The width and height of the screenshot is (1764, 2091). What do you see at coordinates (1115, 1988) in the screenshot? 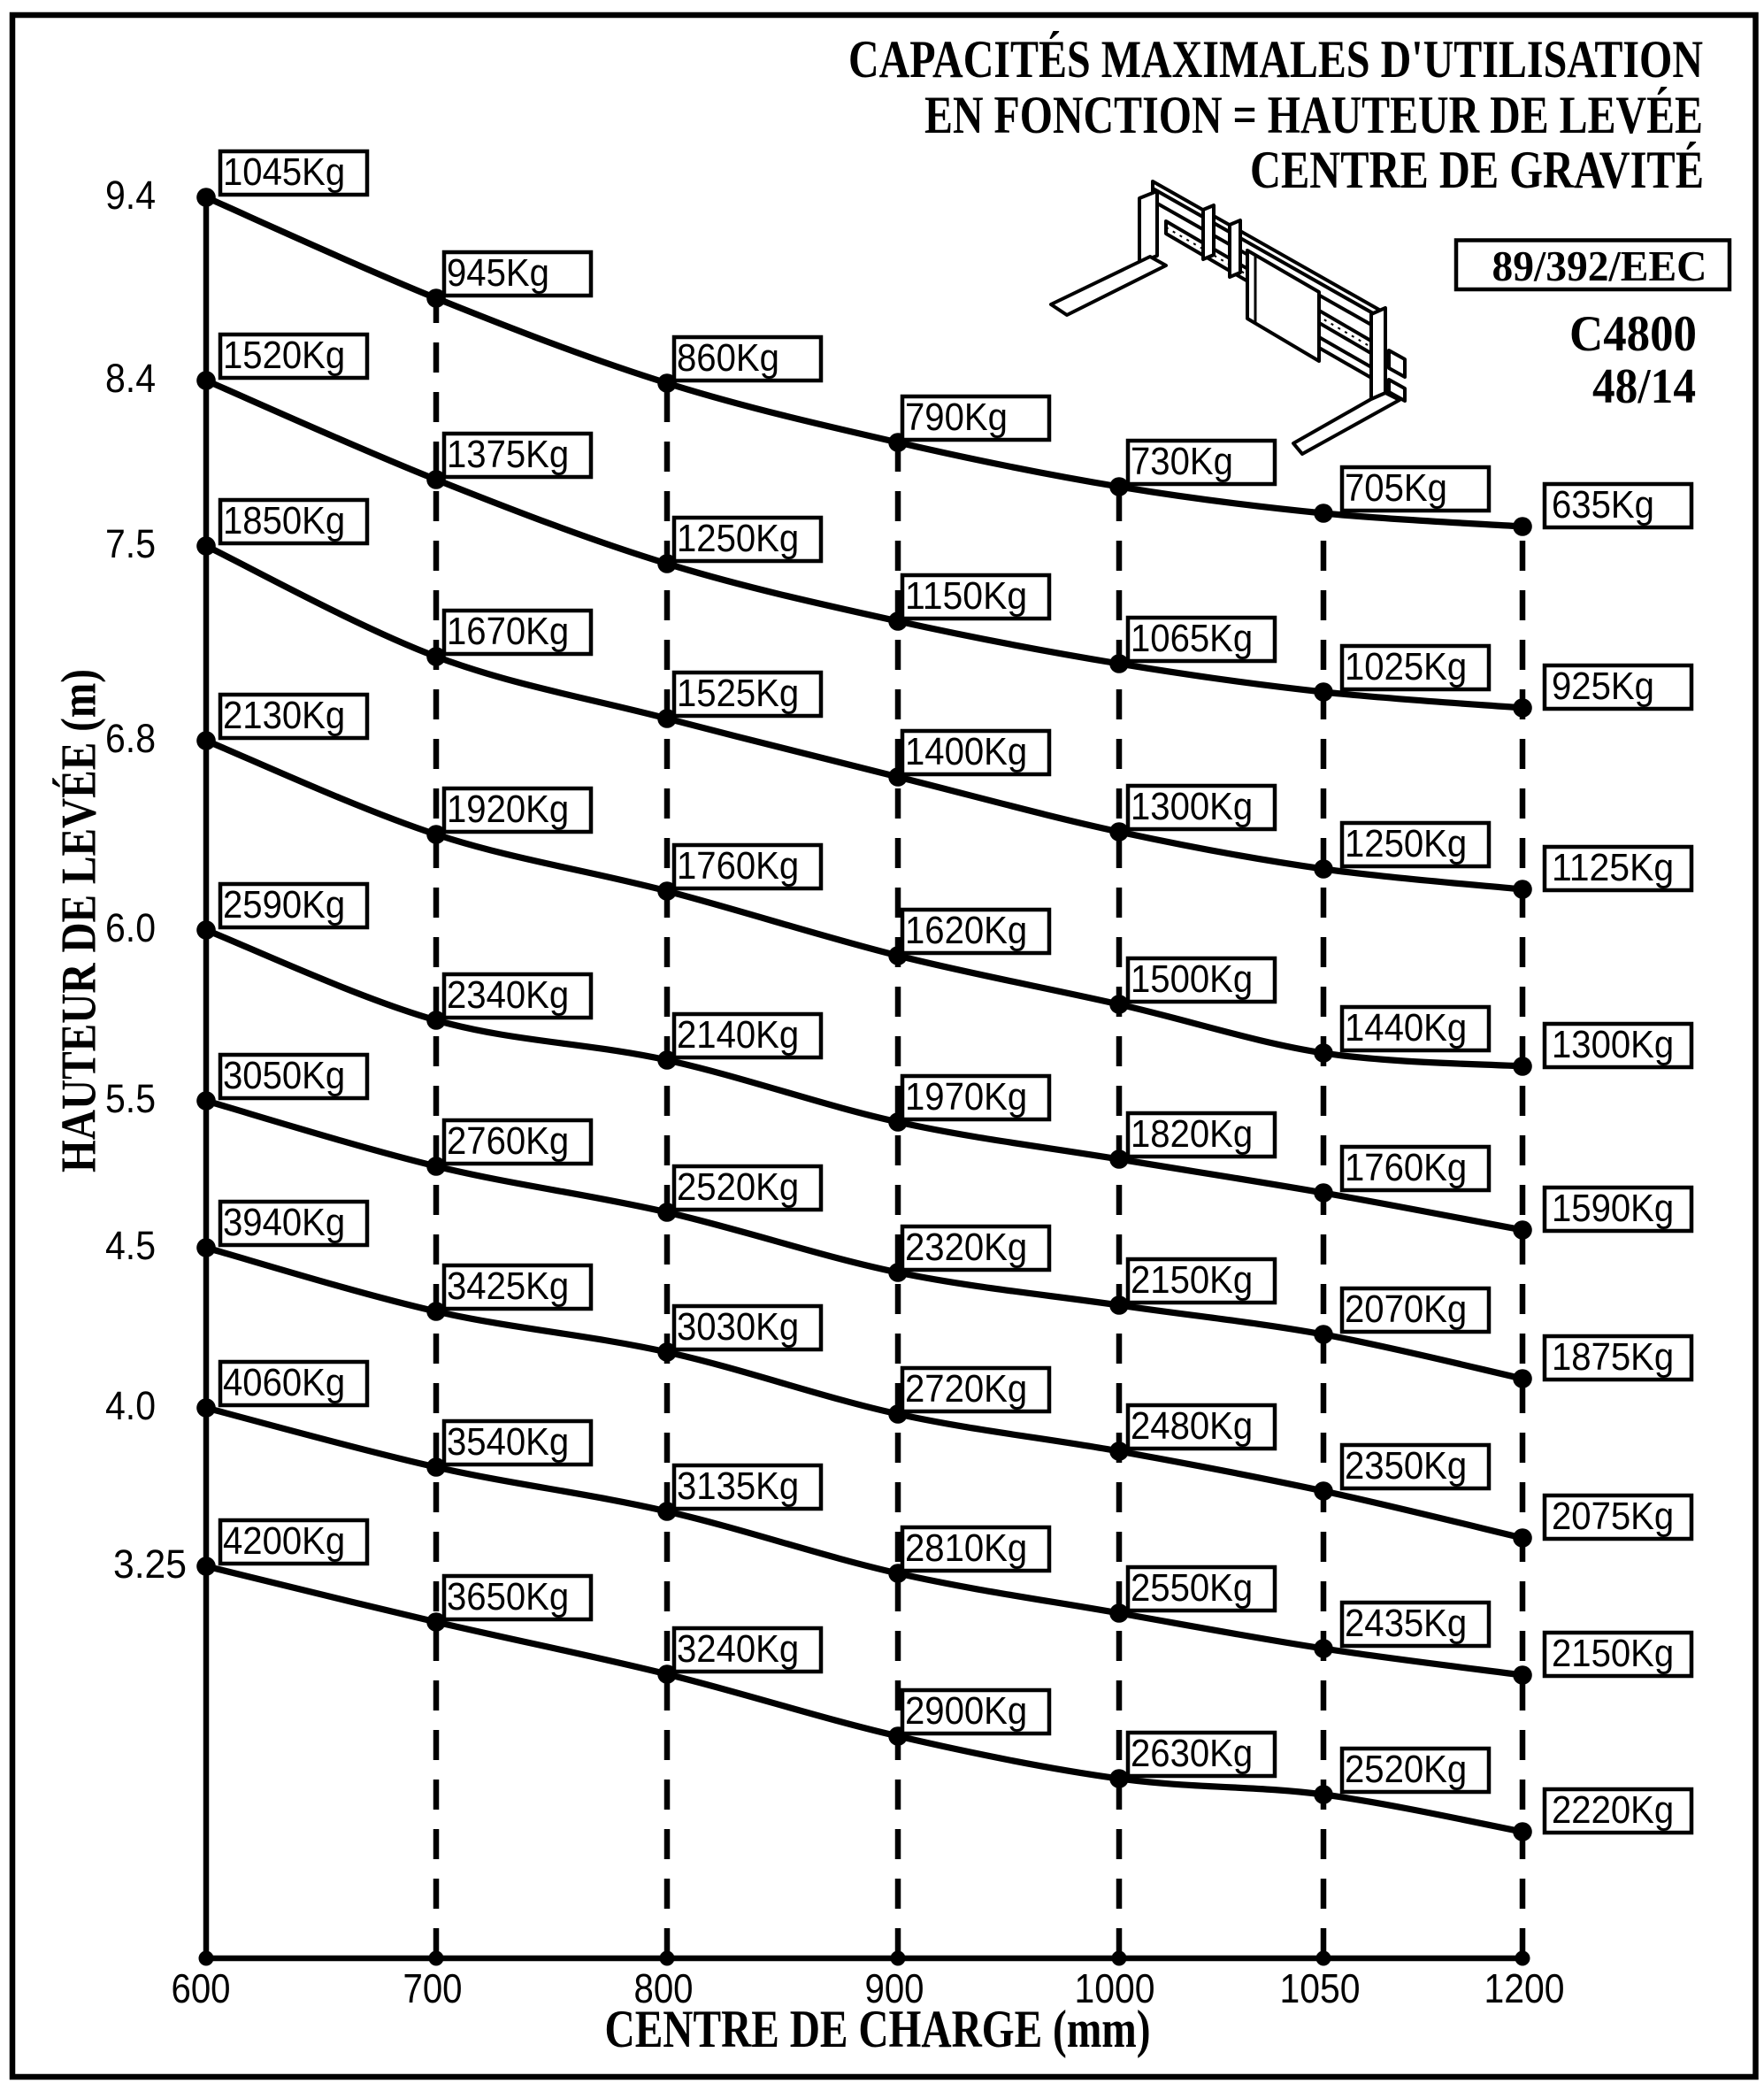
I see `svg-text: 1000` at bounding box center [1115, 1988].